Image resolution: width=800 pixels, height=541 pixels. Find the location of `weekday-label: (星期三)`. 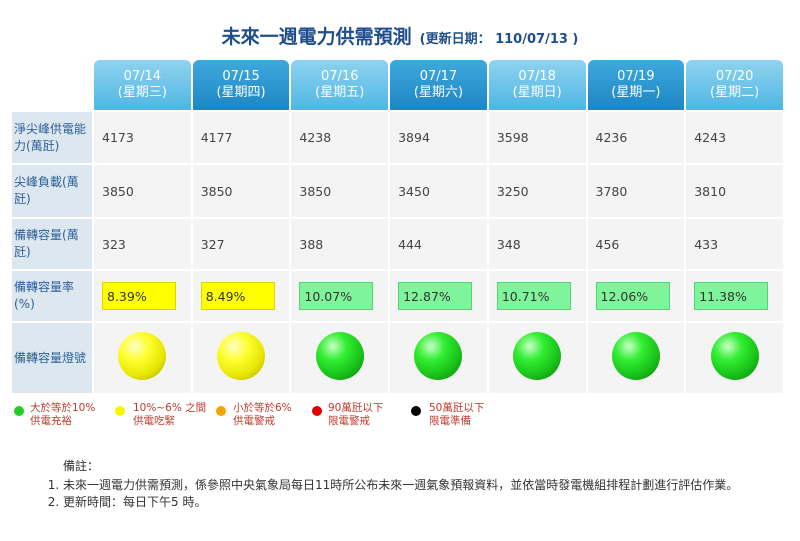

weekday-label: (星期三) is located at coordinates (142, 92).